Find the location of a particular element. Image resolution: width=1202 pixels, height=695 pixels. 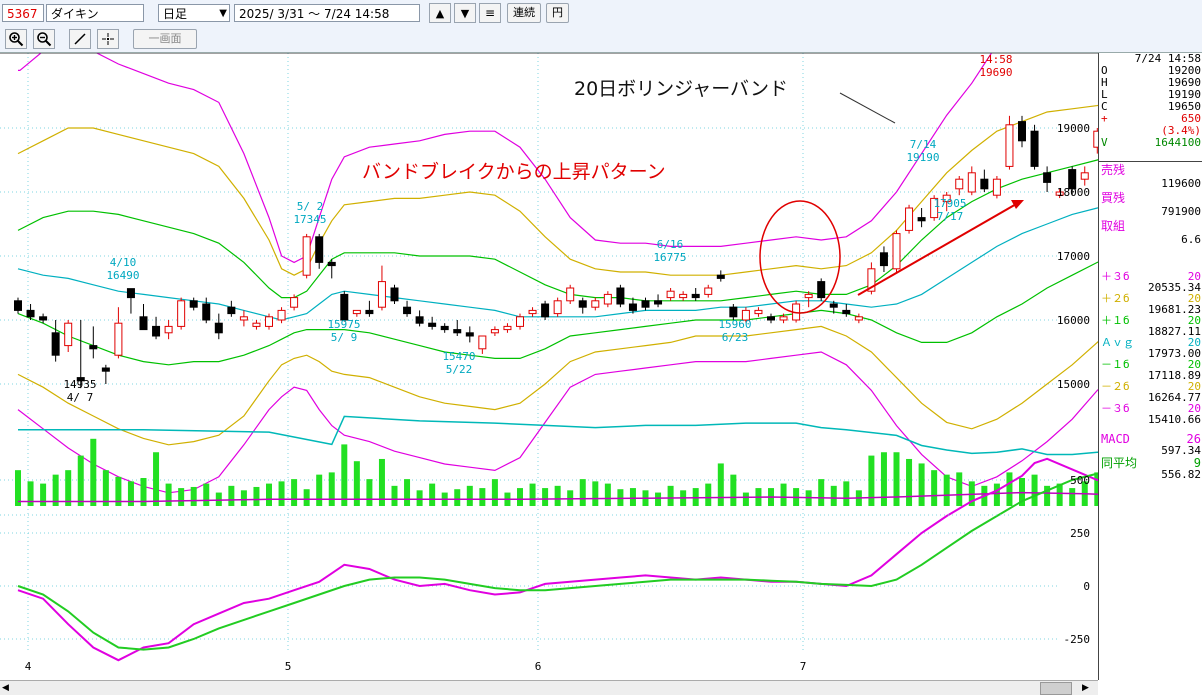

band-value: 15410.66 is located at coordinates (1174, 419).